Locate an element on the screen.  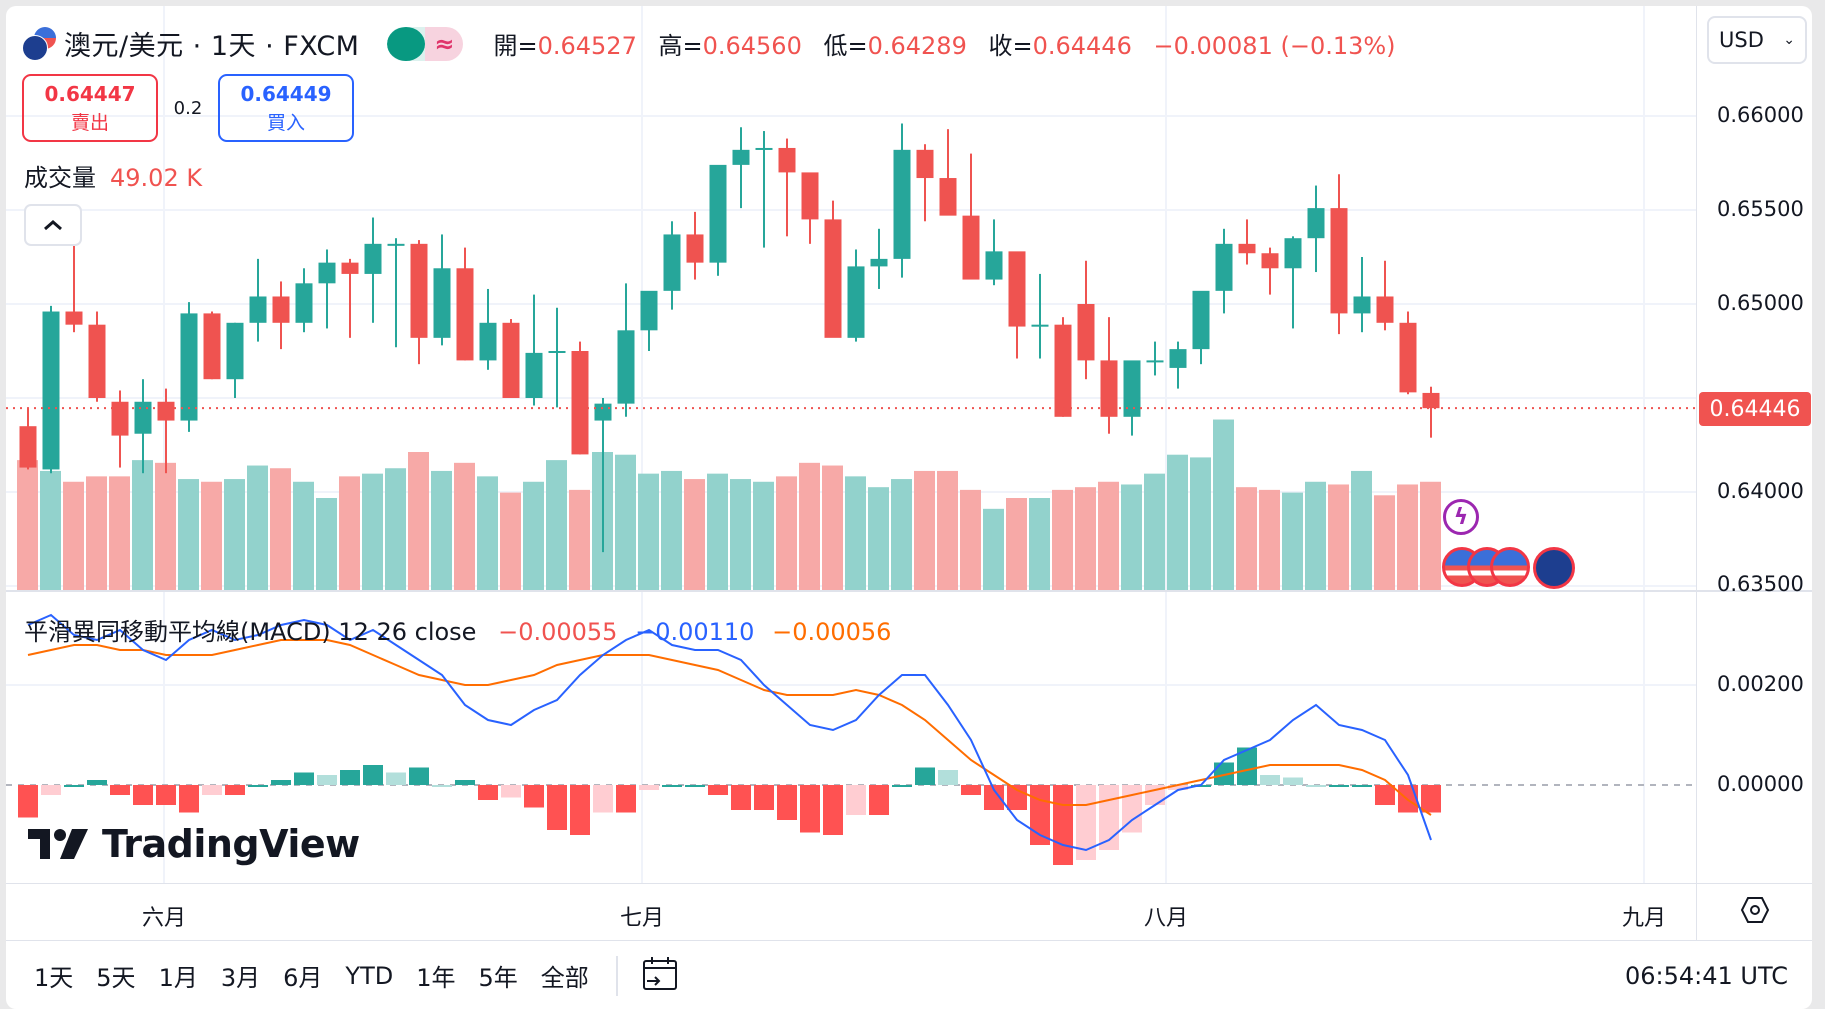
range-ytd-button: YTD is located at coordinates (369, 975).